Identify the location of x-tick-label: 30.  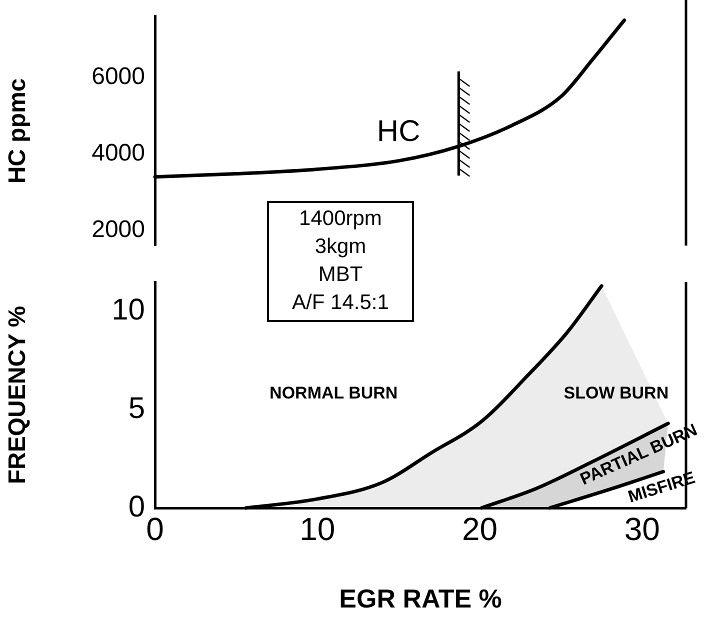
(642, 529).